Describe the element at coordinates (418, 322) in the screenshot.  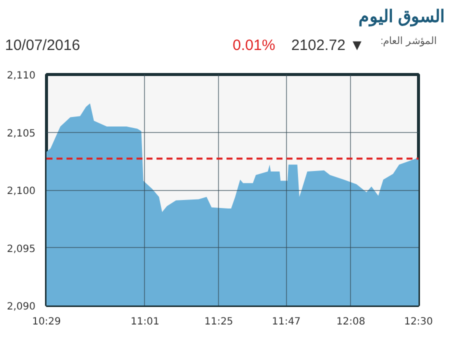
I see `x-tick-label: 12:30` at that location.